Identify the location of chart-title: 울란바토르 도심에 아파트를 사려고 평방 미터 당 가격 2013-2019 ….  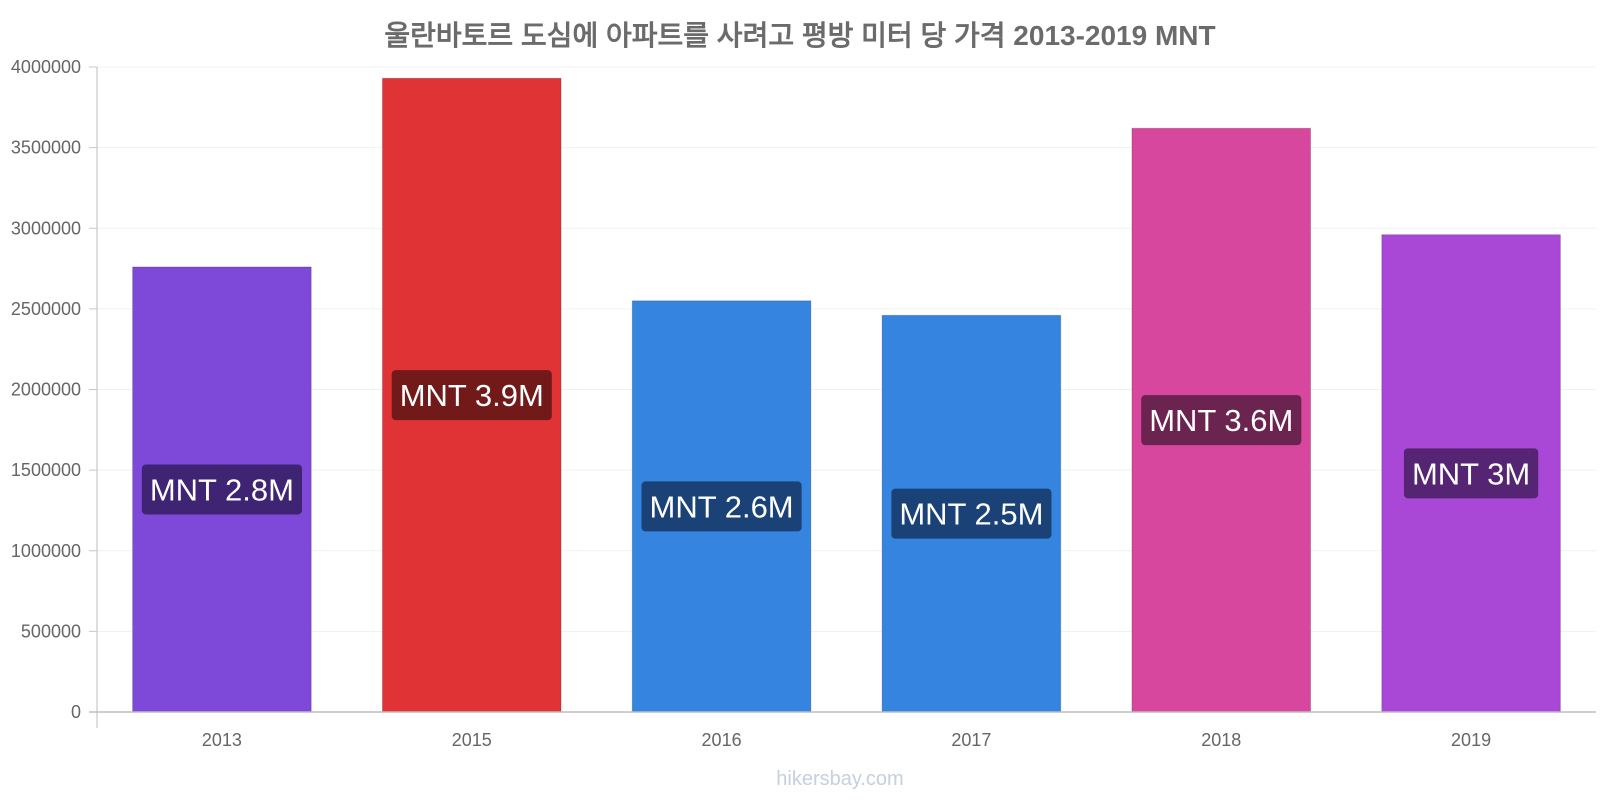
(800, 35).